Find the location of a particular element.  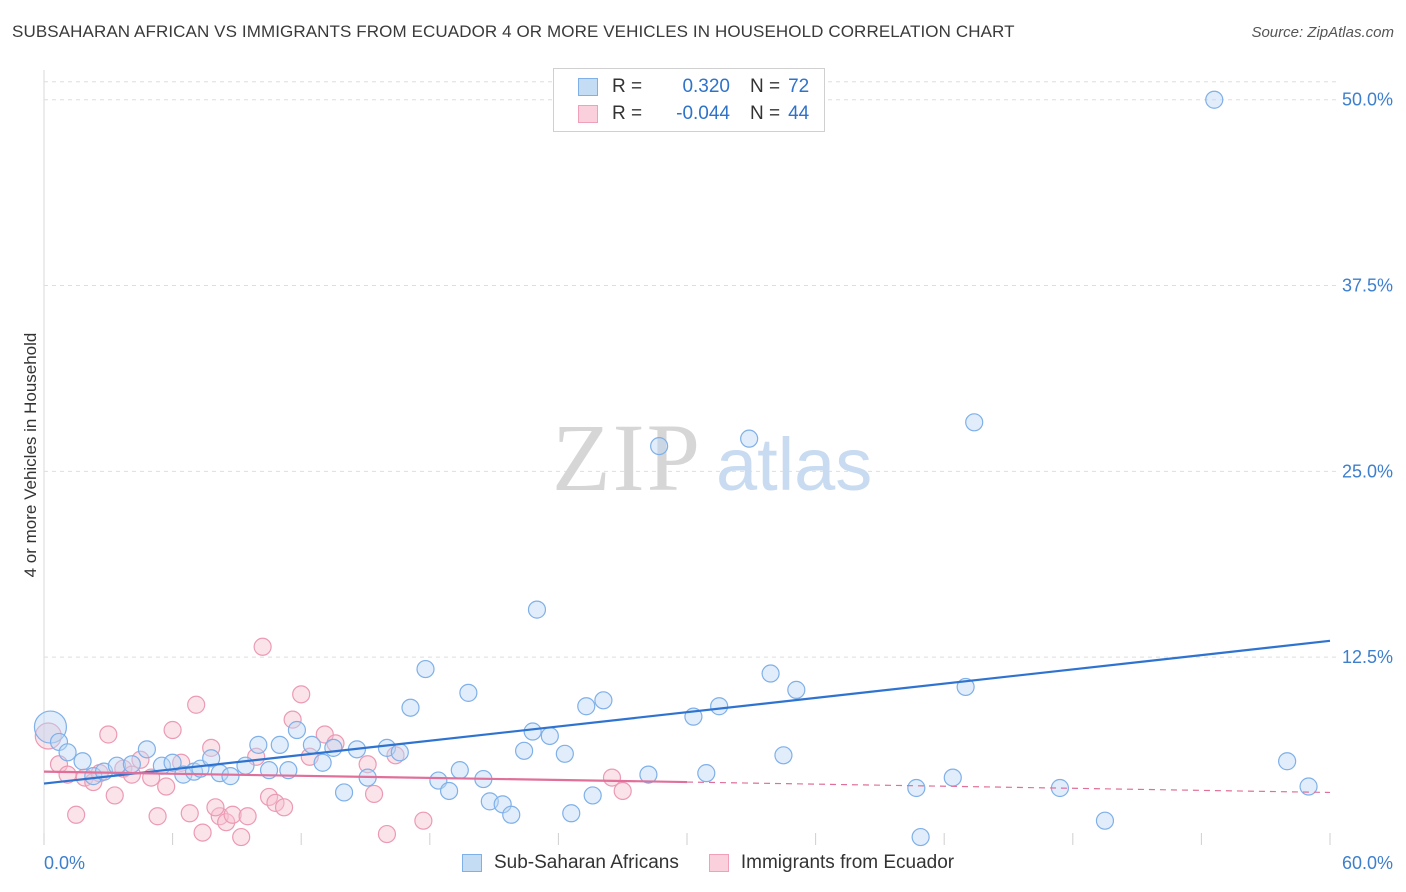

trend-line-africans is located at coordinates (687, 712).